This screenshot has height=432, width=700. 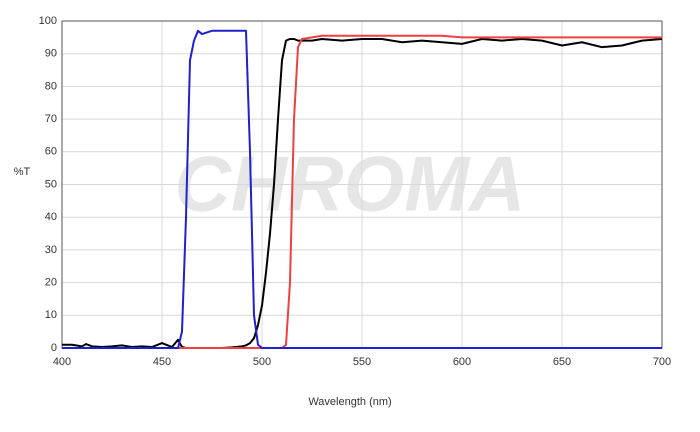 I want to click on x-axis-label: Wavelength (nm), so click(x=349, y=402).